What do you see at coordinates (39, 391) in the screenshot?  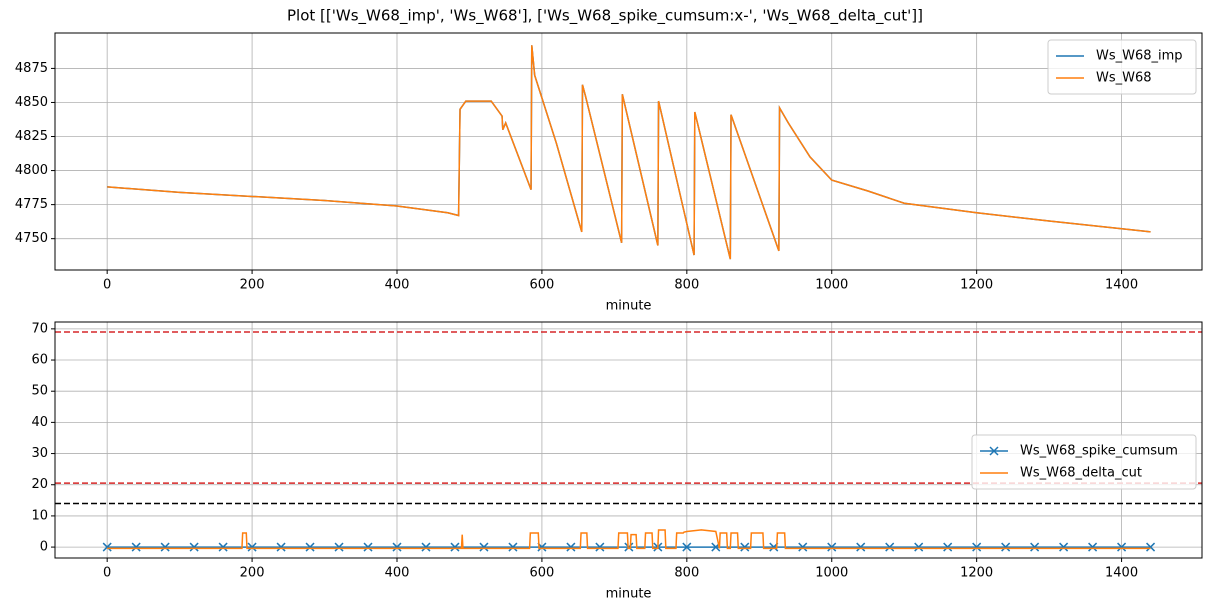 I see `y-tick-label: 50` at bounding box center [39, 391].